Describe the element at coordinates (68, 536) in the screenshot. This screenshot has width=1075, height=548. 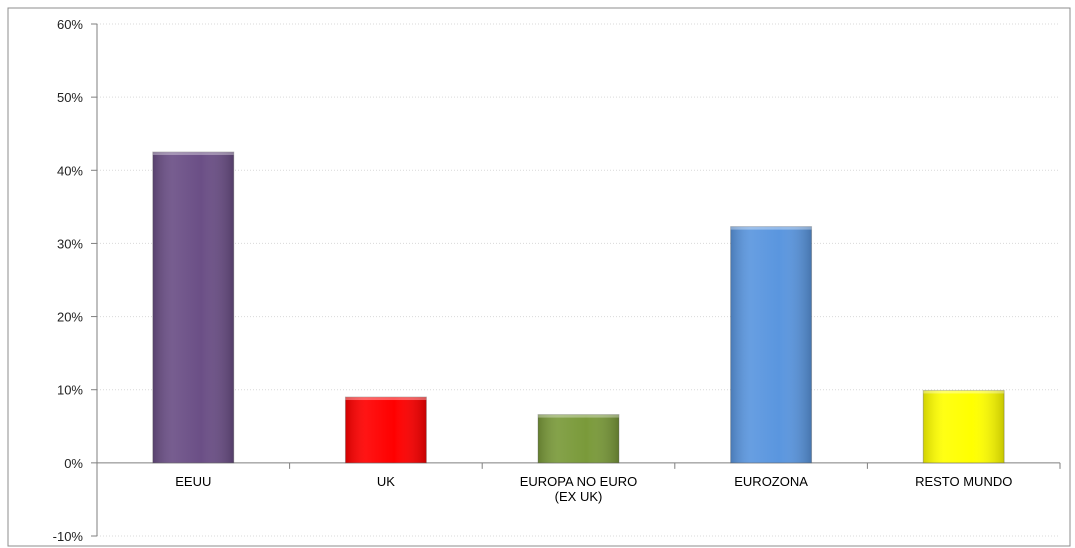
I see `y-tick-label: -10%` at that location.